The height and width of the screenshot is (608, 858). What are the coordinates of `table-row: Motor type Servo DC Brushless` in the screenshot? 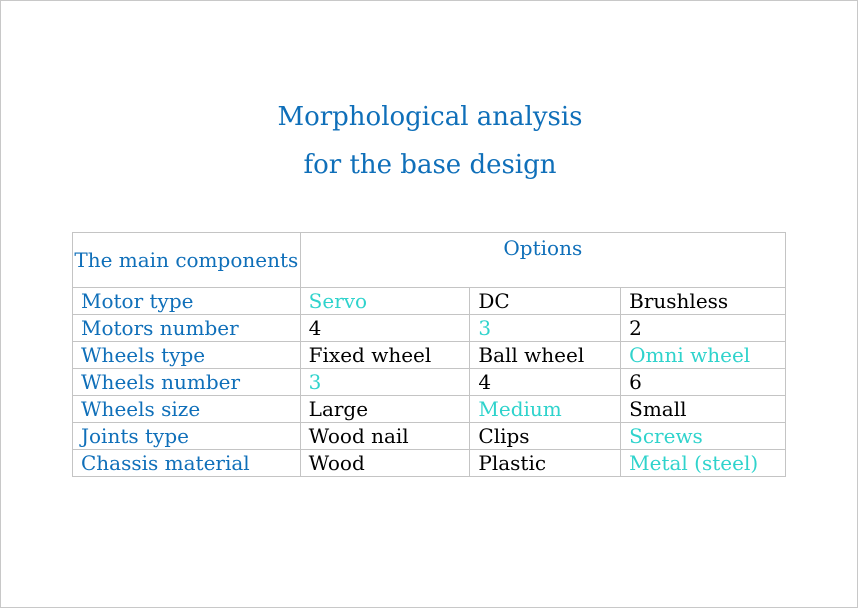 It's located at (429, 301).